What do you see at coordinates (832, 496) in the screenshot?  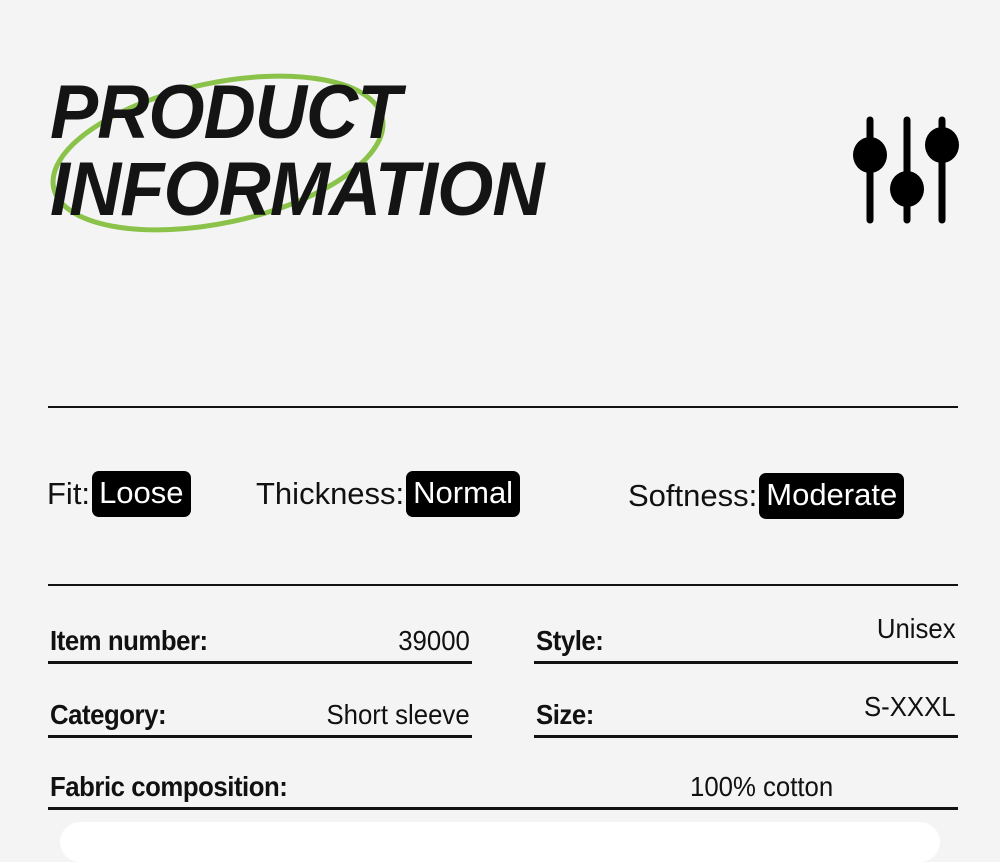 I see `softness-badge: Moderate` at bounding box center [832, 496].